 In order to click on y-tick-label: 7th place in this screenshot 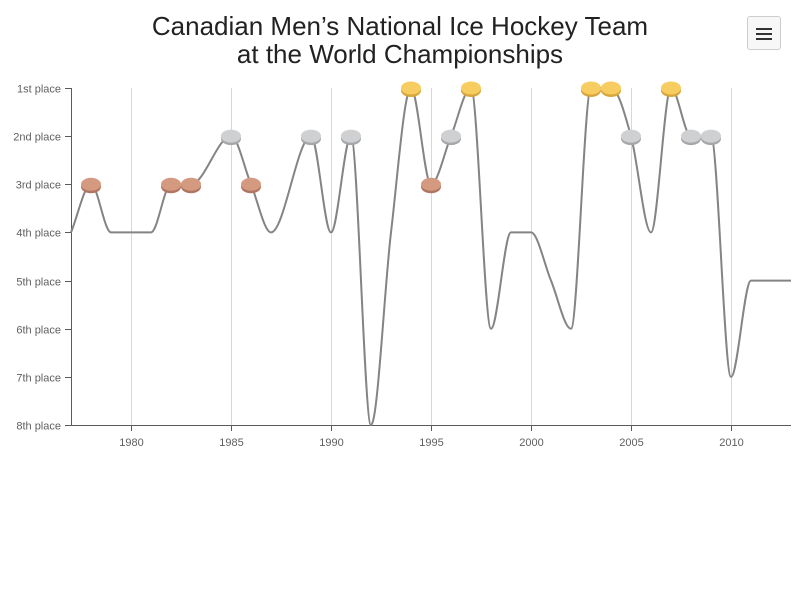, I will do `click(38, 379)`.